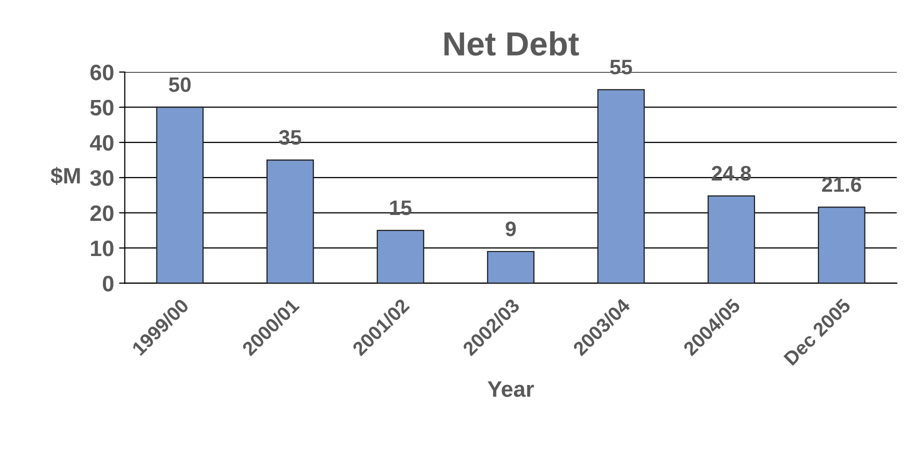 This screenshot has width=904, height=456. I want to click on data-label: 15, so click(401, 208).